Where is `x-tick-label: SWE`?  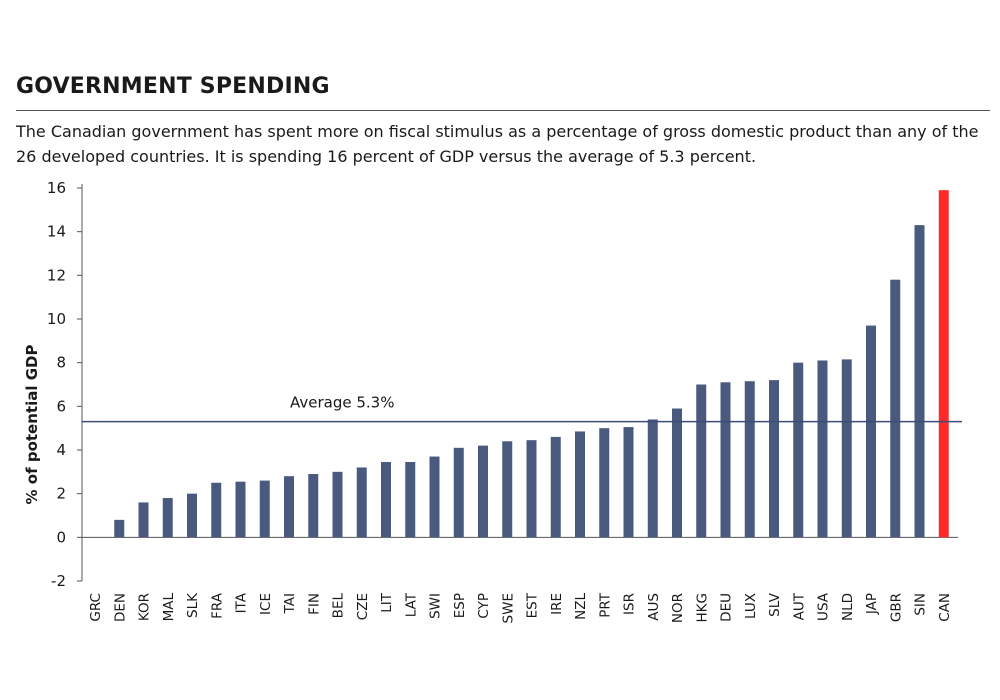
x-tick-label: SWE is located at coordinates (508, 608).